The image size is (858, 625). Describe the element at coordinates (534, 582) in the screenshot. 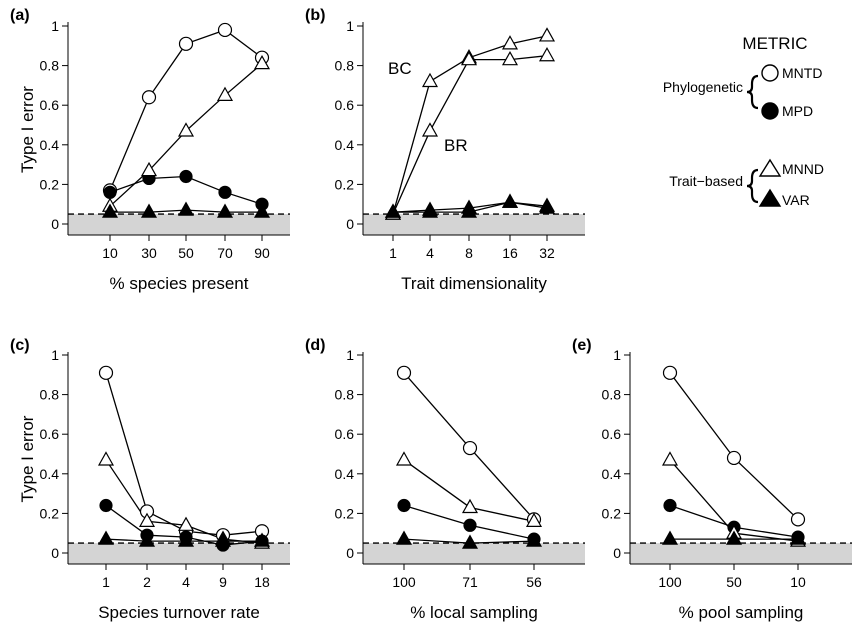

I see `x-tick-label: 56` at that location.